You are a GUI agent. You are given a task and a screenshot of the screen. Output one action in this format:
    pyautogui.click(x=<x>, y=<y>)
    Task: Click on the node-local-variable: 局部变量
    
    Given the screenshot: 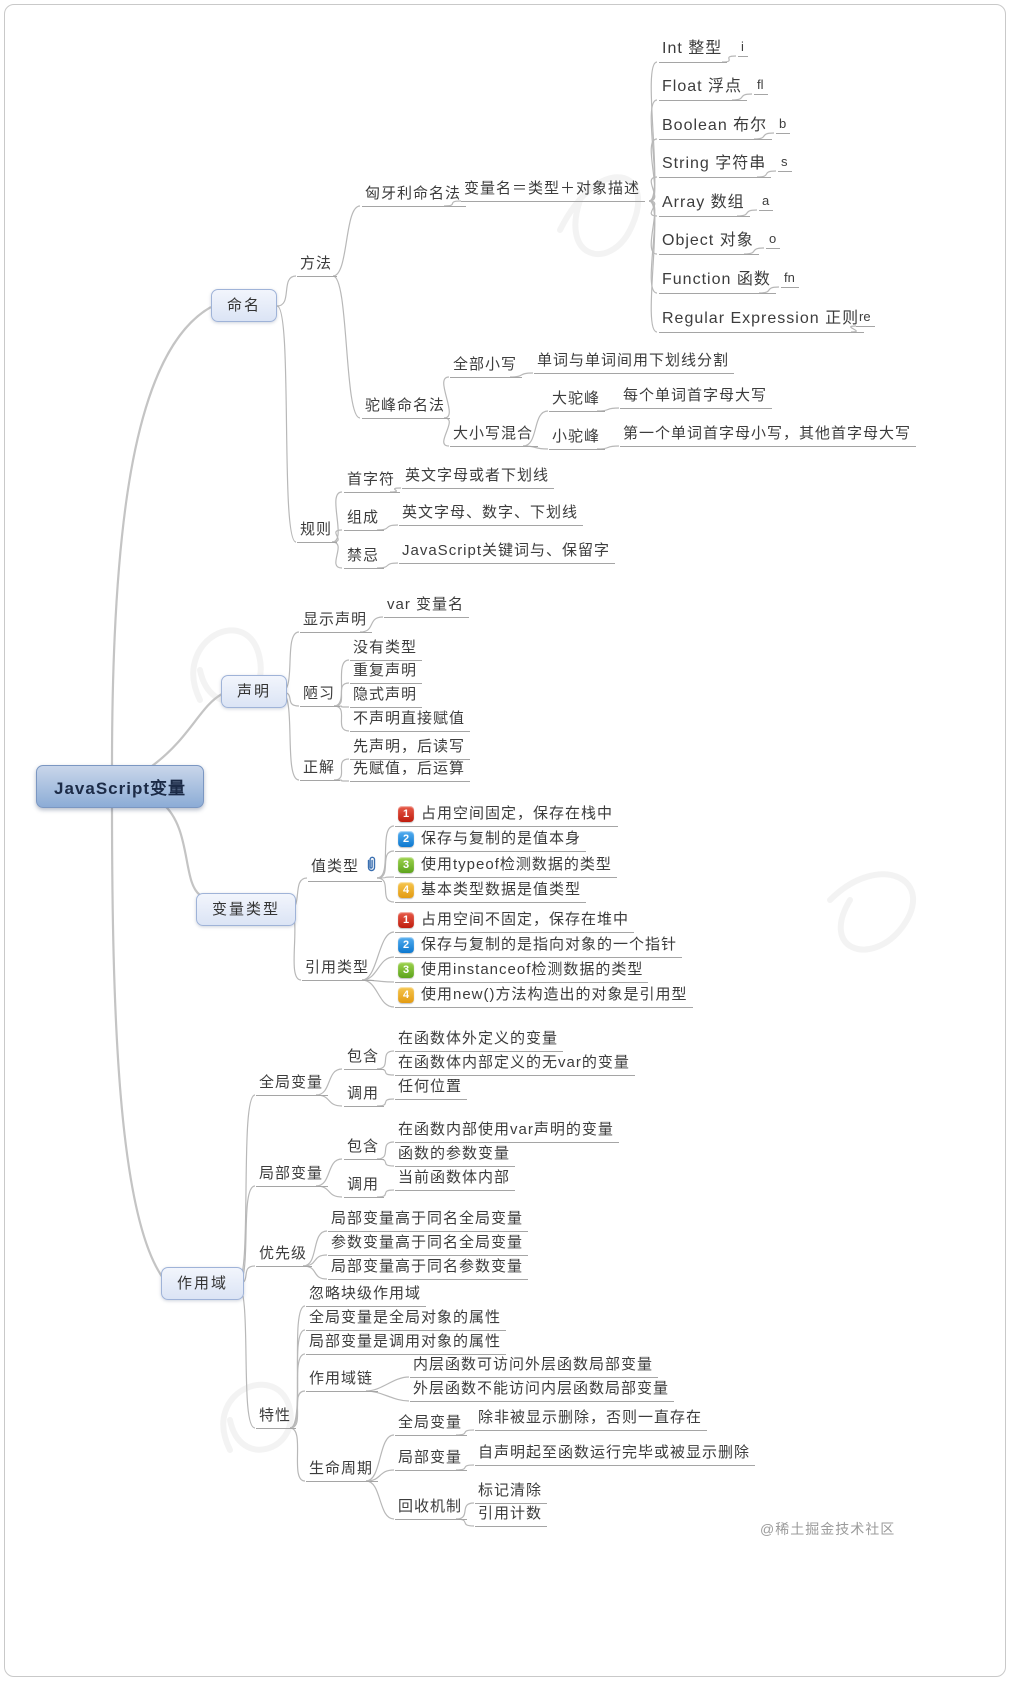 What is the action you would take?
    pyautogui.click(x=292, y=1175)
    